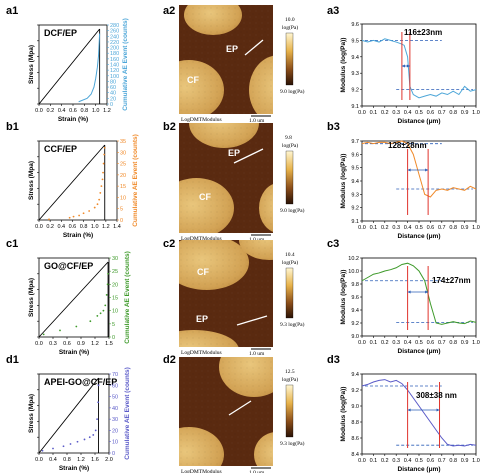 The image size is (500, 473). I want to click on y2-tick-label: 35, so click(123, 142).